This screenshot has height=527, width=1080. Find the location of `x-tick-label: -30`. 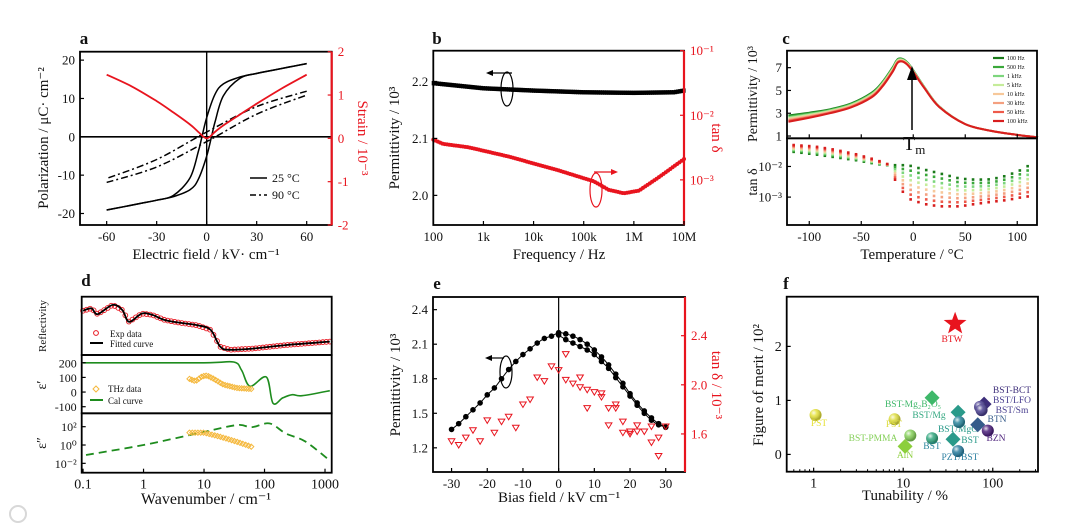

x-tick-label: -30 is located at coordinates (156, 236).